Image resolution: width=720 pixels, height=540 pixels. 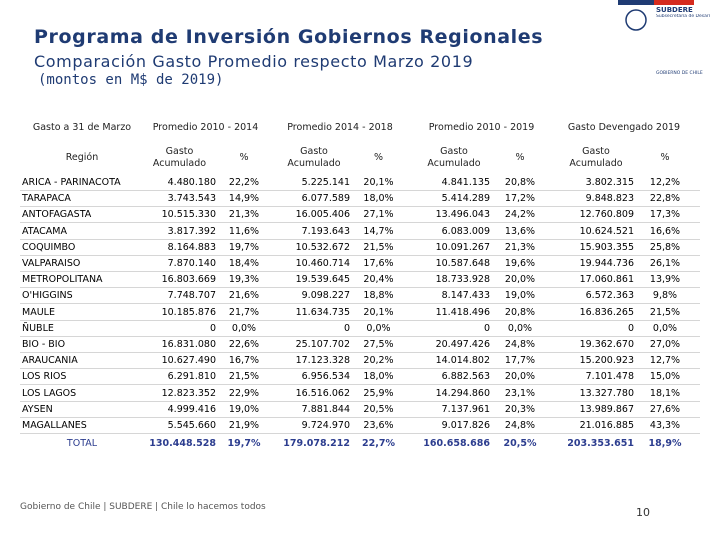 What do you see at coordinates (606, 425) in the screenshot?
I see `amount: 21.016.885` at bounding box center [606, 425].